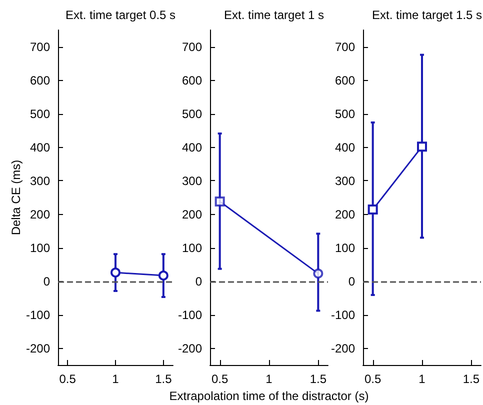 This screenshot has width=483, height=405. Describe the element at coordinates (120, 15) in the screenshot. I see `chart-title: Ext. time target 0.5 s` at that location.